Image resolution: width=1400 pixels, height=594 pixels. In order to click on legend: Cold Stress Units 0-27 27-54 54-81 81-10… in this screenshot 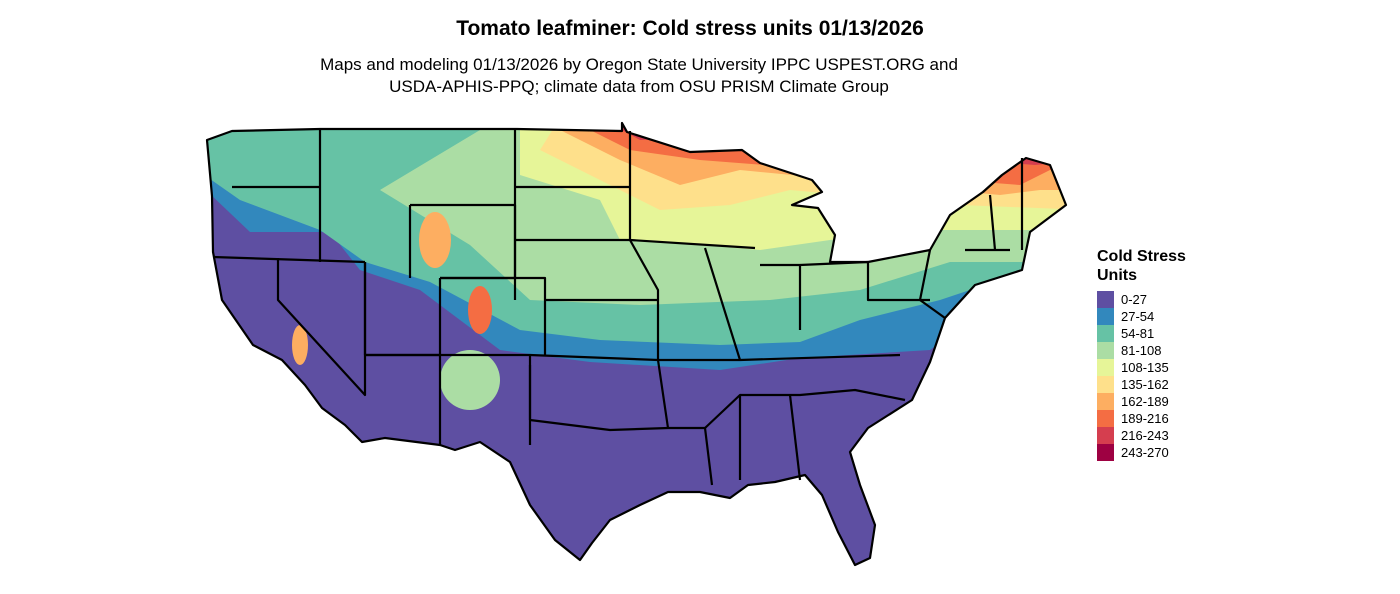, I will do `click(1152, 354)`.